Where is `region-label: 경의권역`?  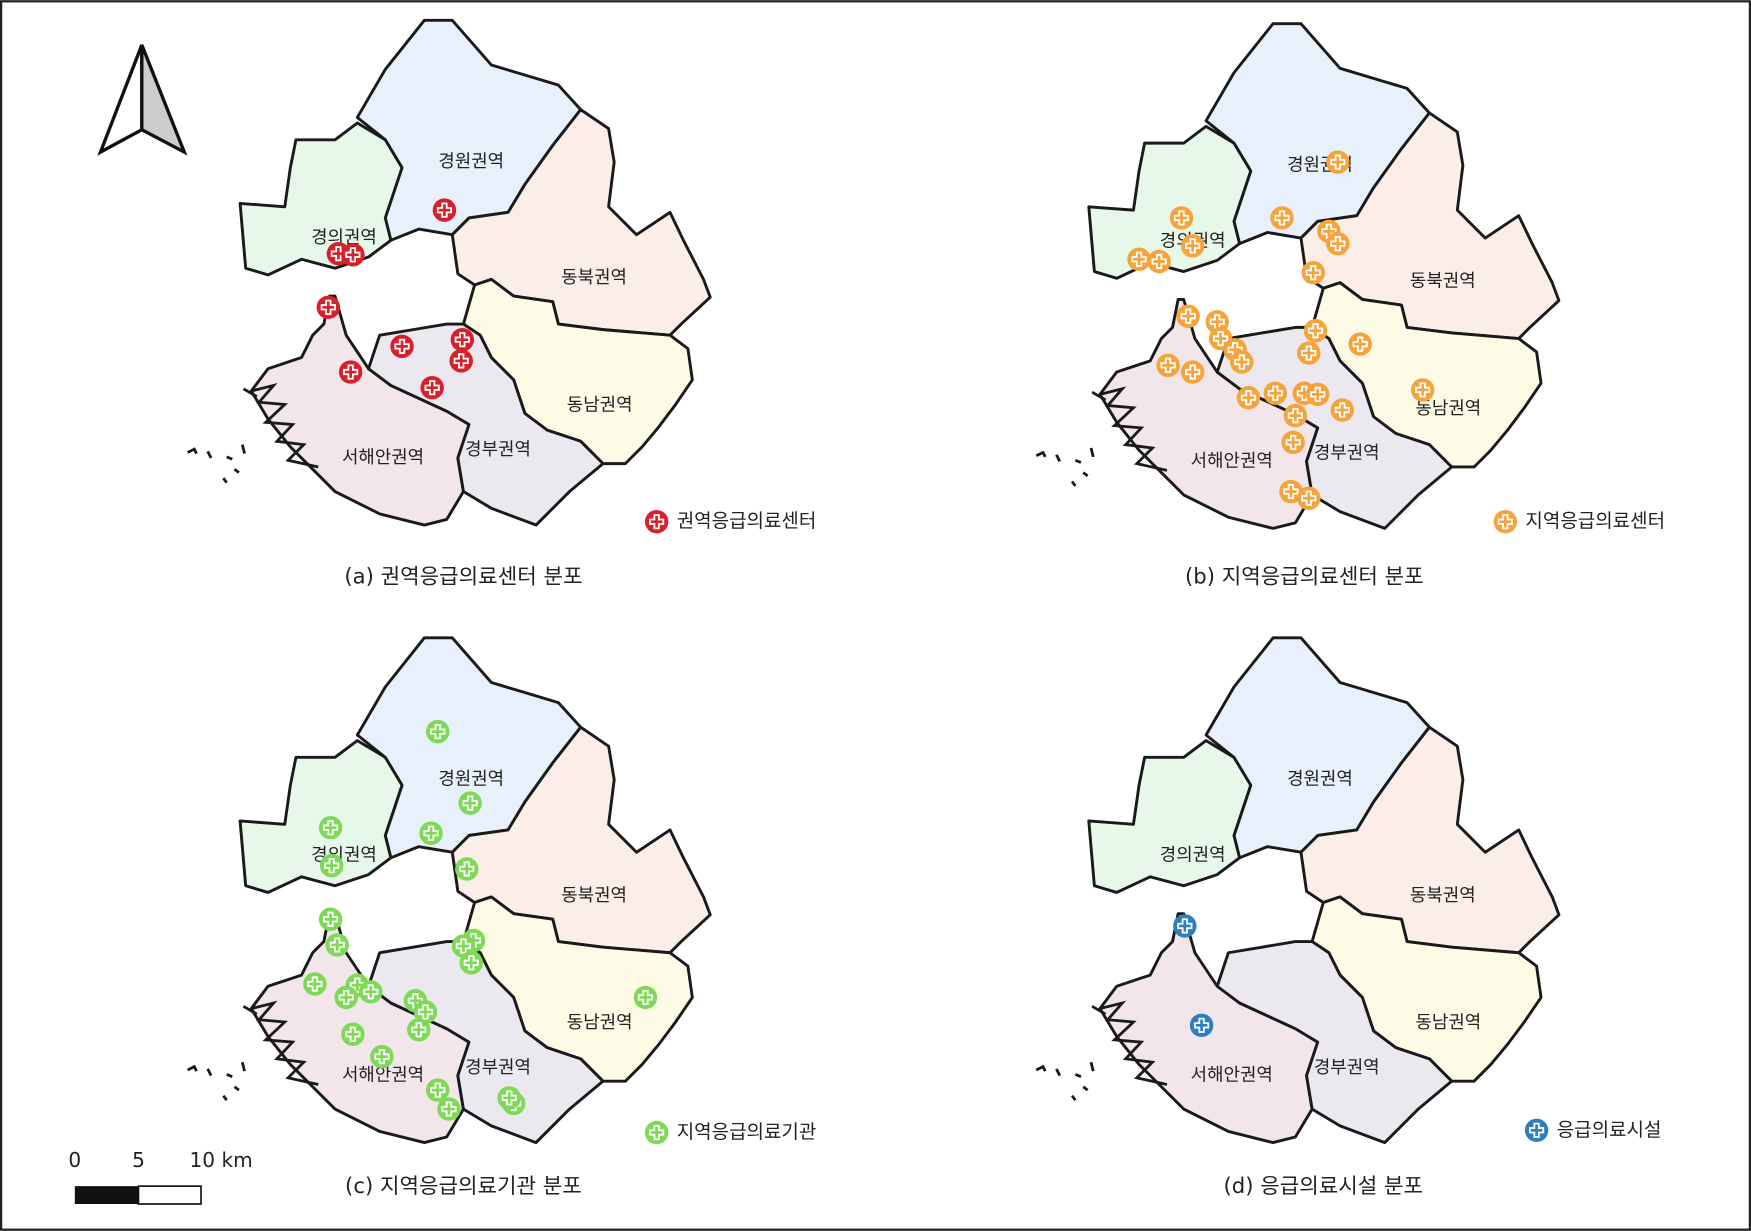
region-label: 경의권역 is located at coordinates (344, 237).